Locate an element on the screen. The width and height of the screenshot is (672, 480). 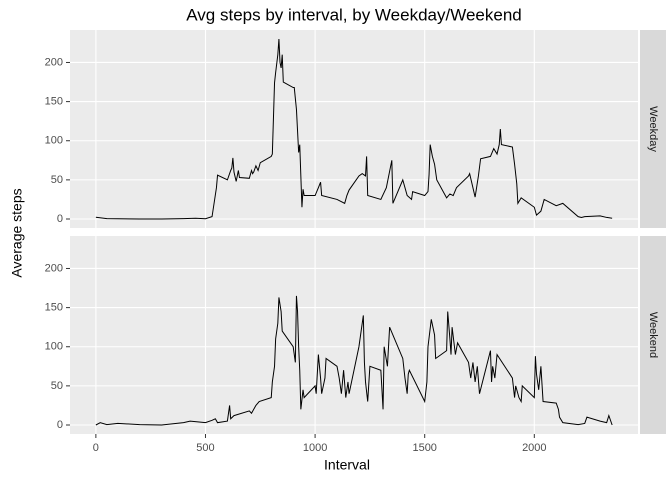
x-axis-label: Interval is located at coordinates (347, 465).